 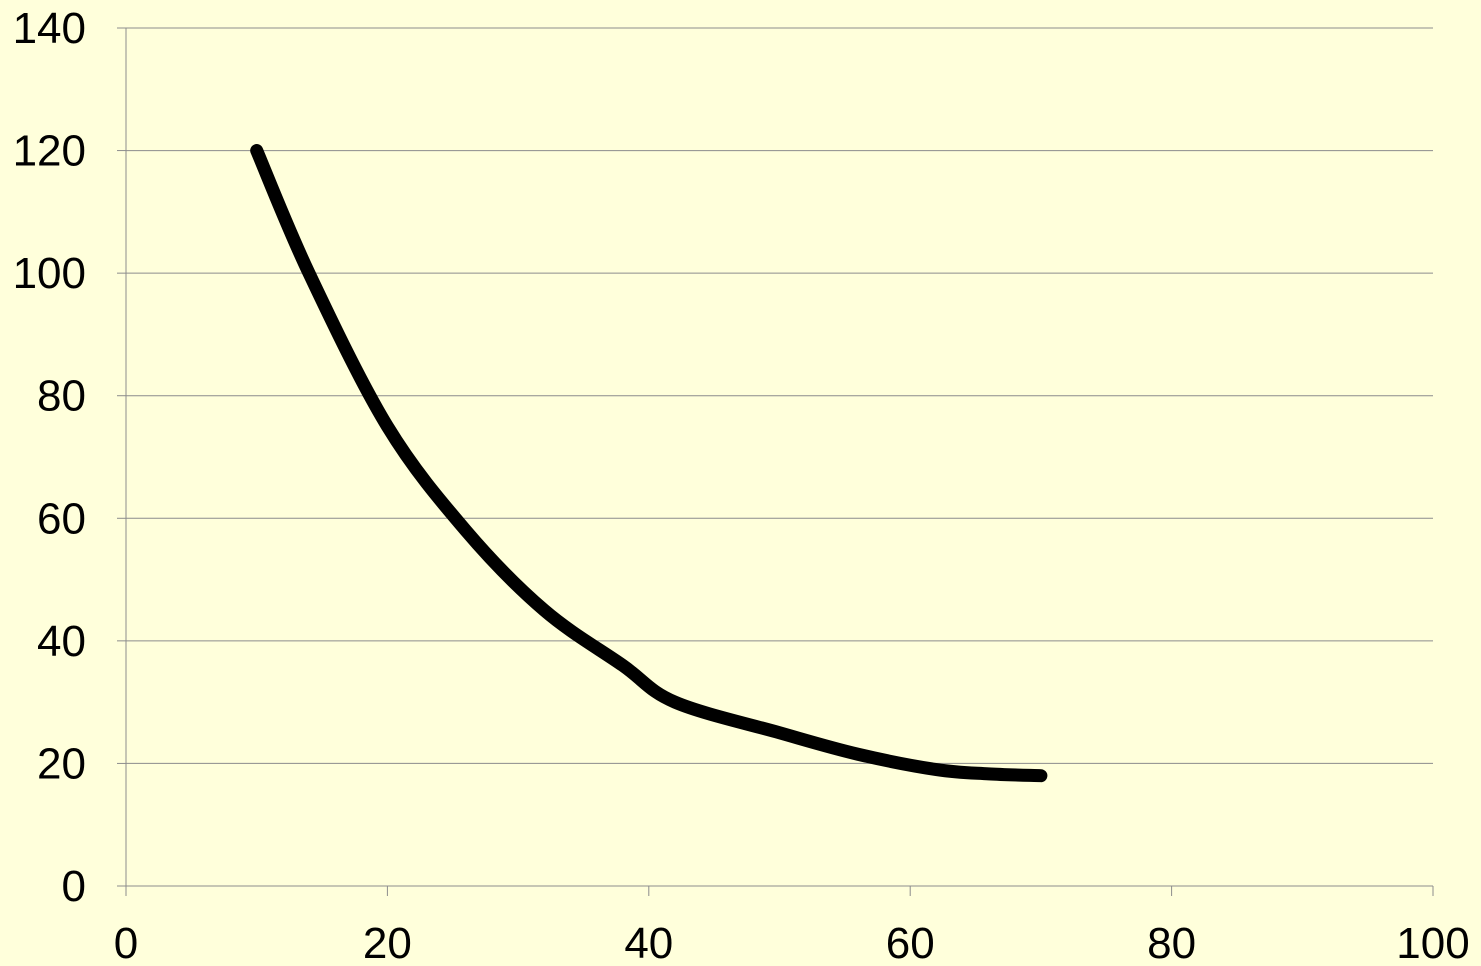 I want to click on y-tick-label: 20, so click(x=61, y=763).